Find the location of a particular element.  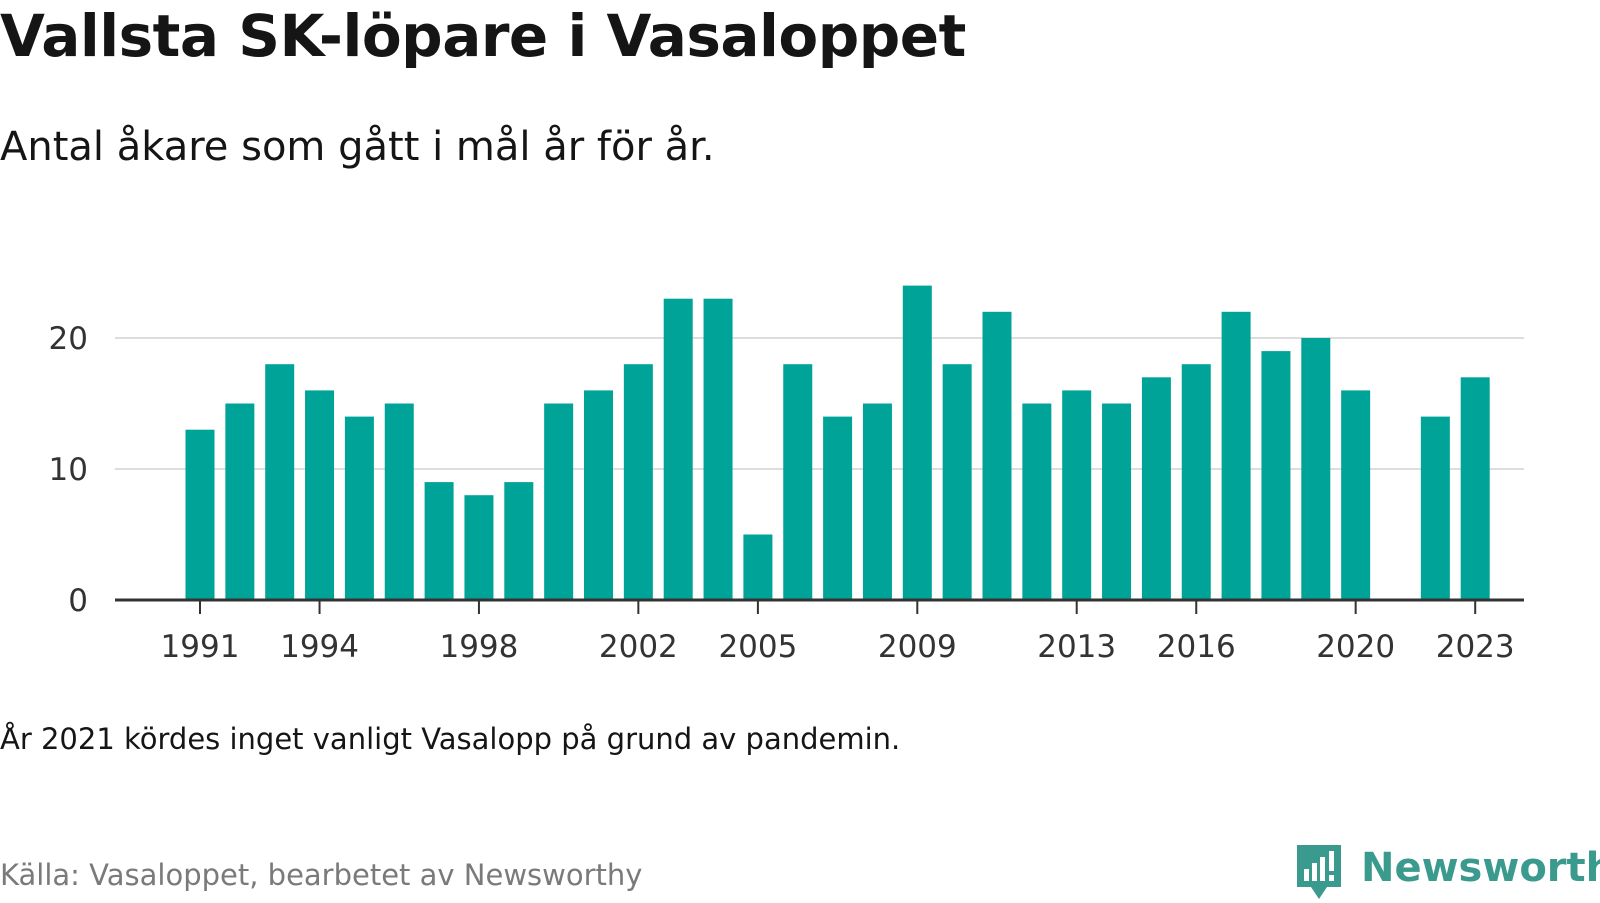

bar-2006 is located at coordinates (798, 482).